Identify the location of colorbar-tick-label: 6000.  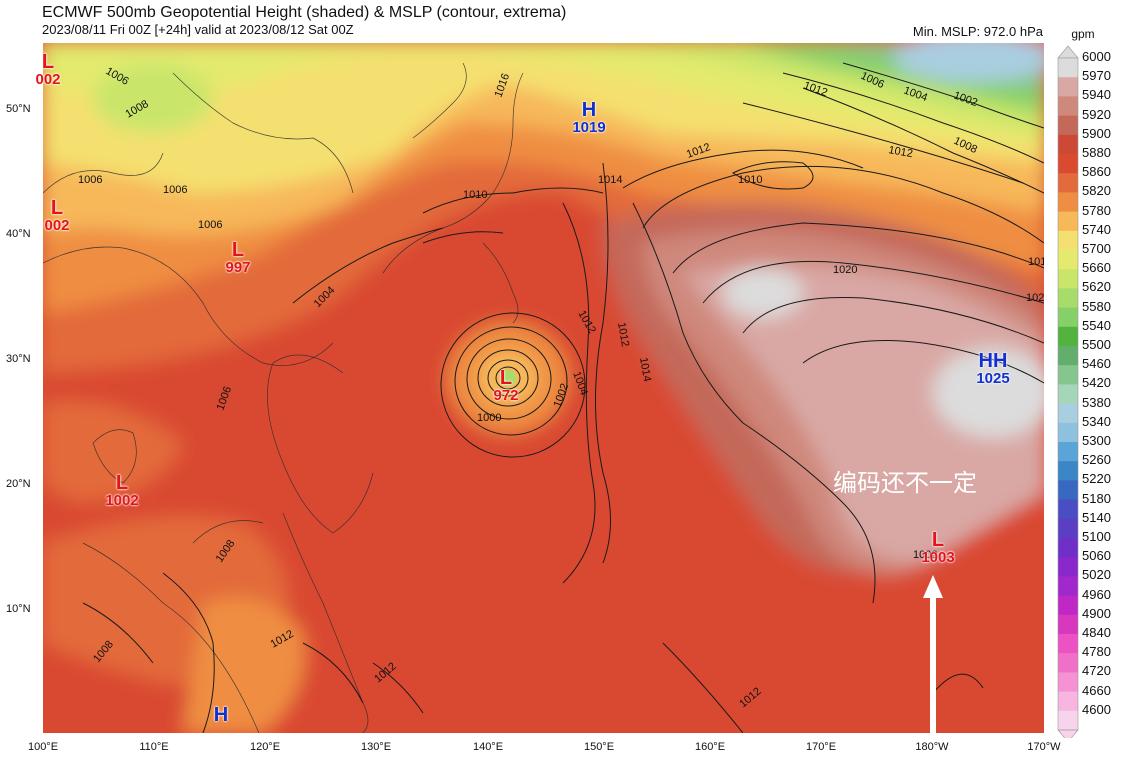
(1096, 56).